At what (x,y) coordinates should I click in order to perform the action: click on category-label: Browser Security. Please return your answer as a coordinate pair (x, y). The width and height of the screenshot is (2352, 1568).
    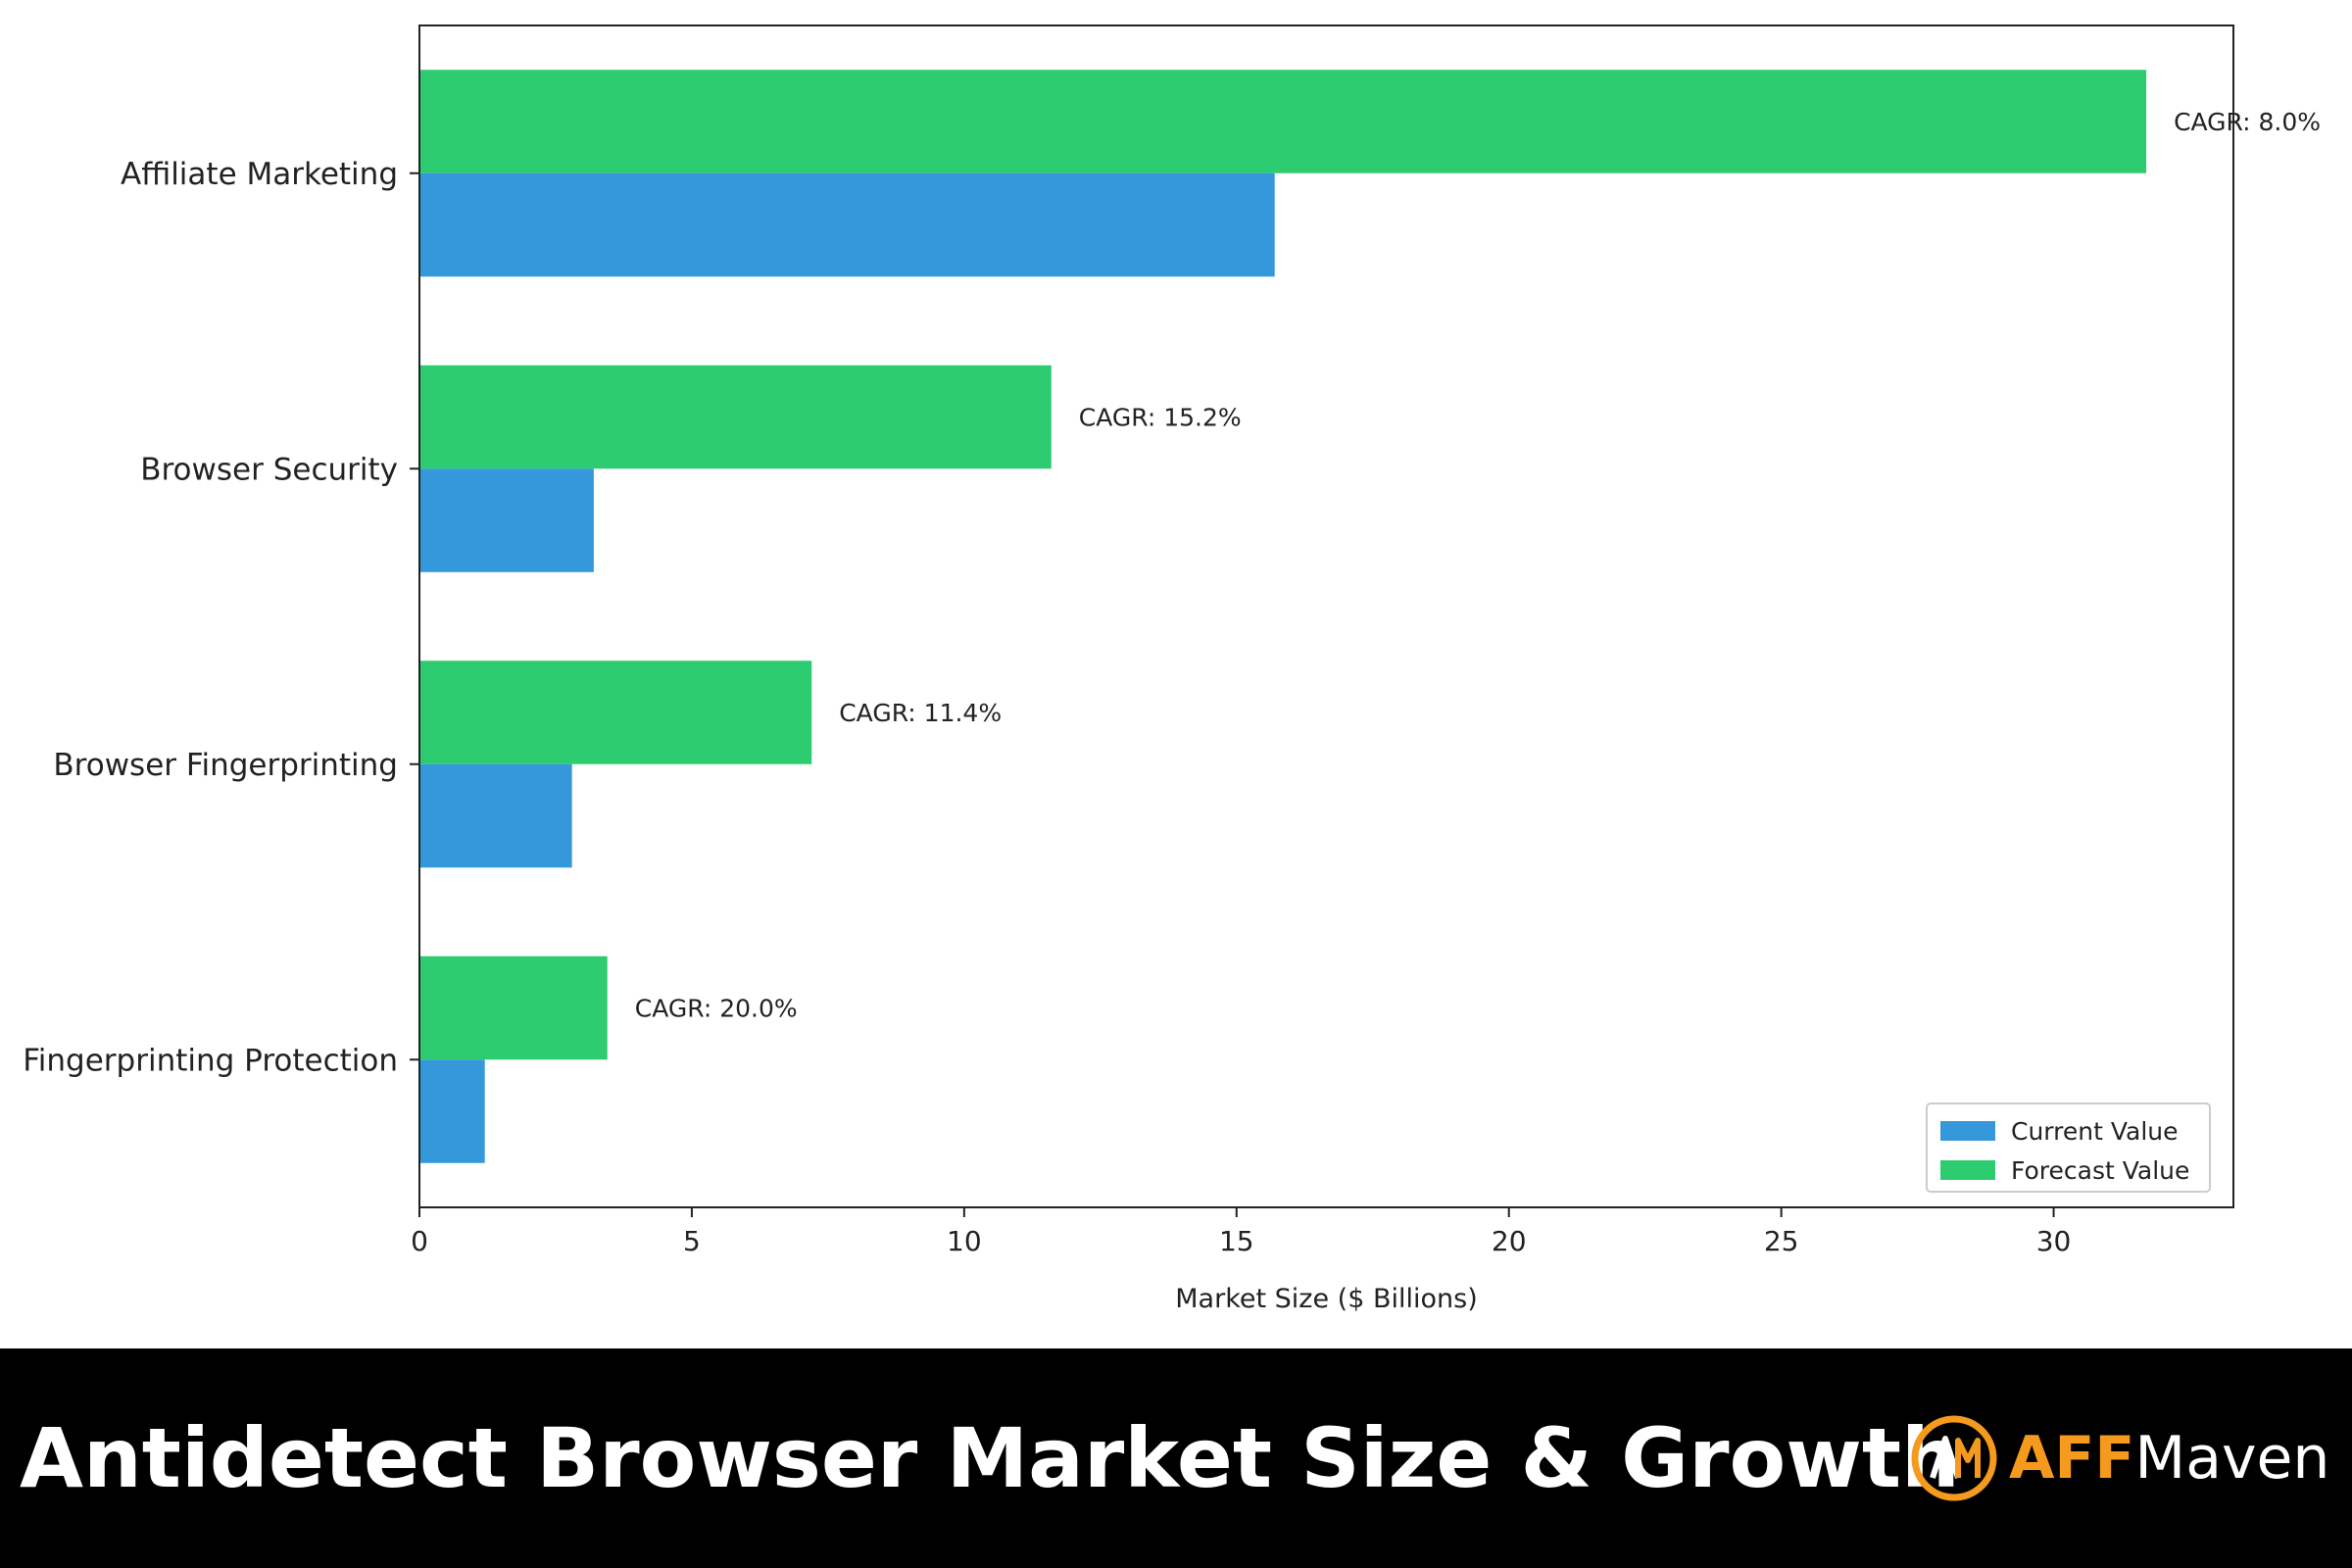
    Looking at the image, I should click on (269, 470).